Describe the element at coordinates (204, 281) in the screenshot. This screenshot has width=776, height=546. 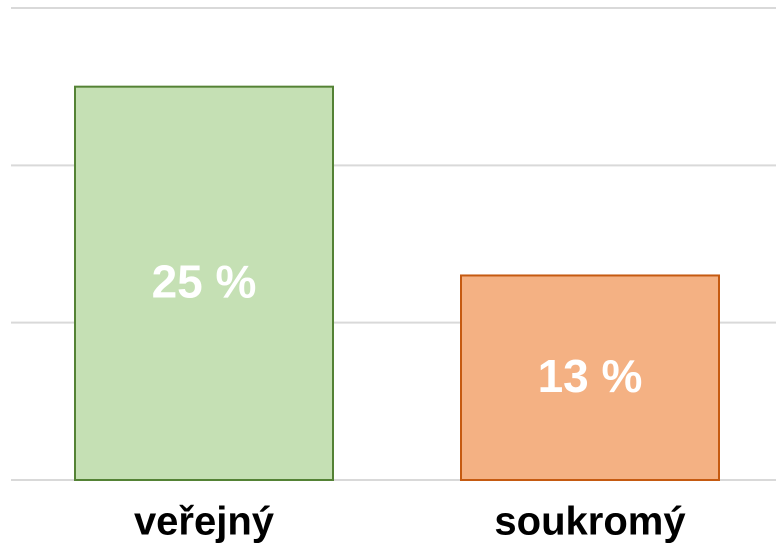
I see `data-label: 25 %` at that location.